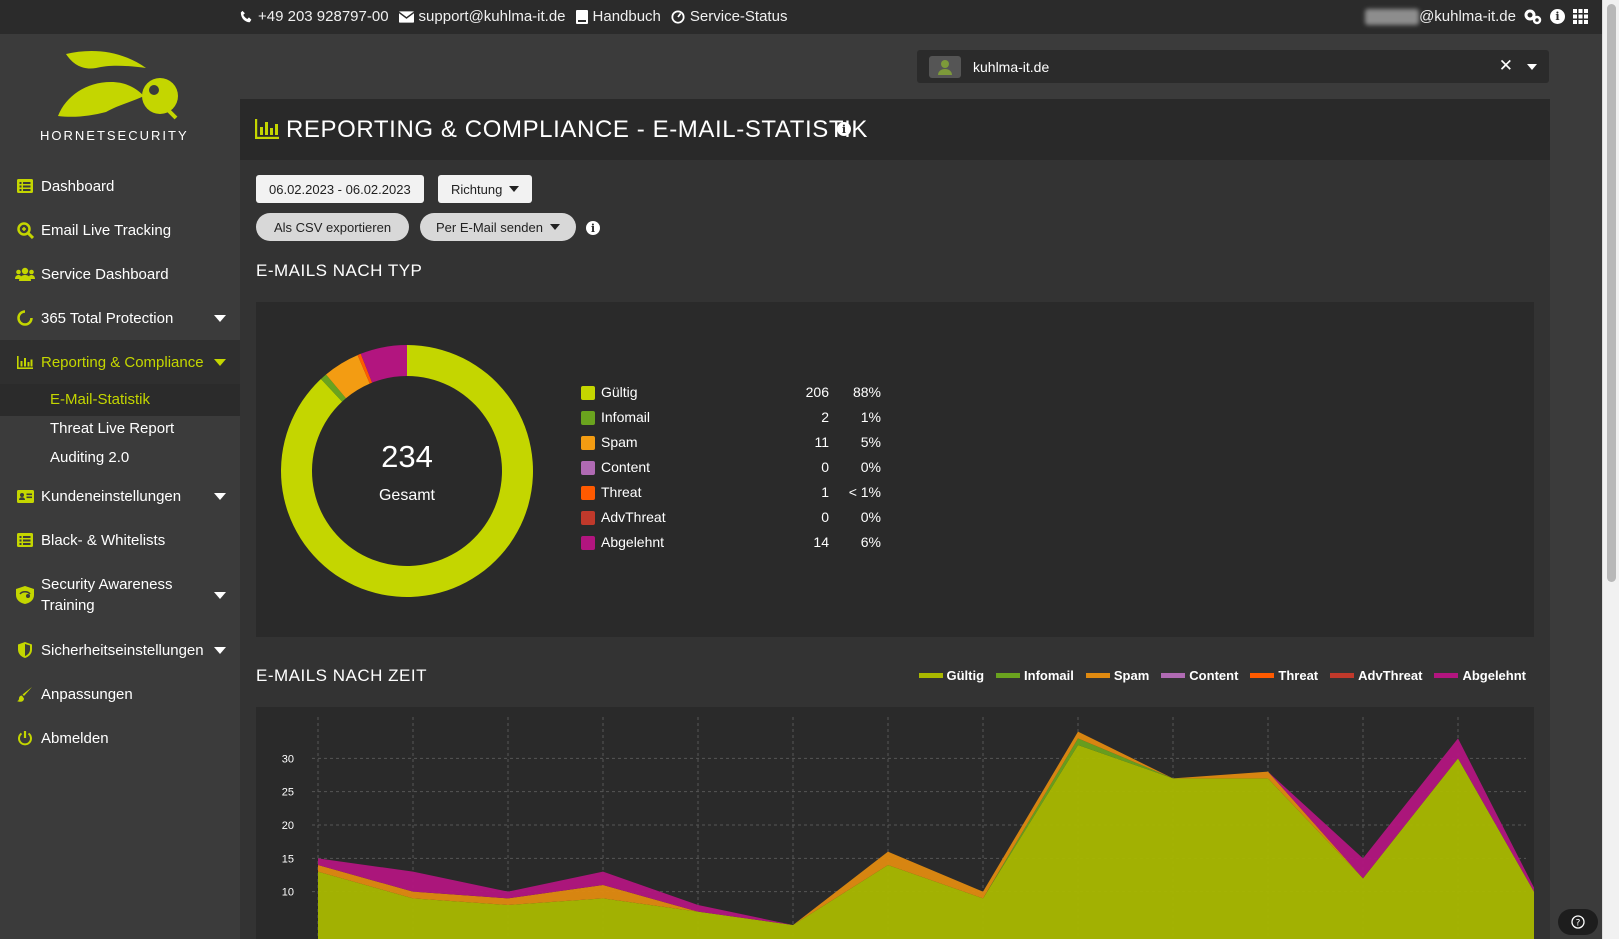  I want to click on donut-slice-abgelehnt, so click(383, 364).